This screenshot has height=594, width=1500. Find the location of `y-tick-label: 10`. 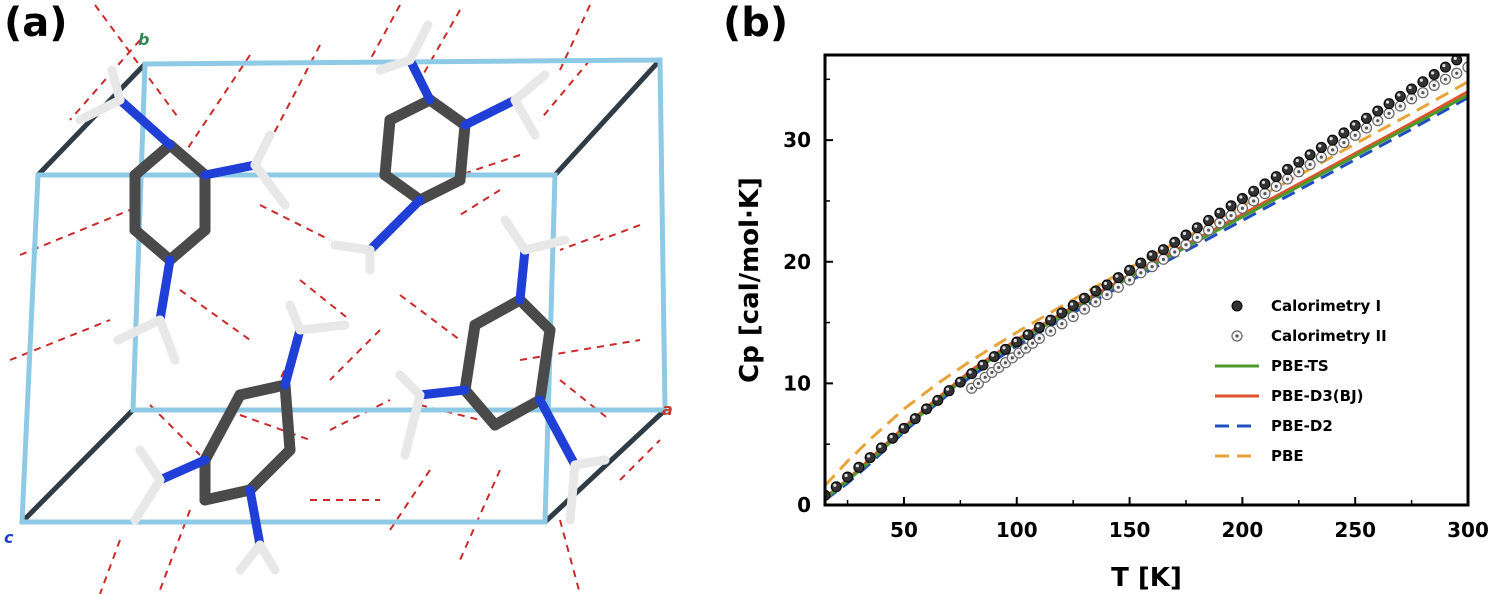

y-tick-label: 10 is located at coordinates (797, 383).